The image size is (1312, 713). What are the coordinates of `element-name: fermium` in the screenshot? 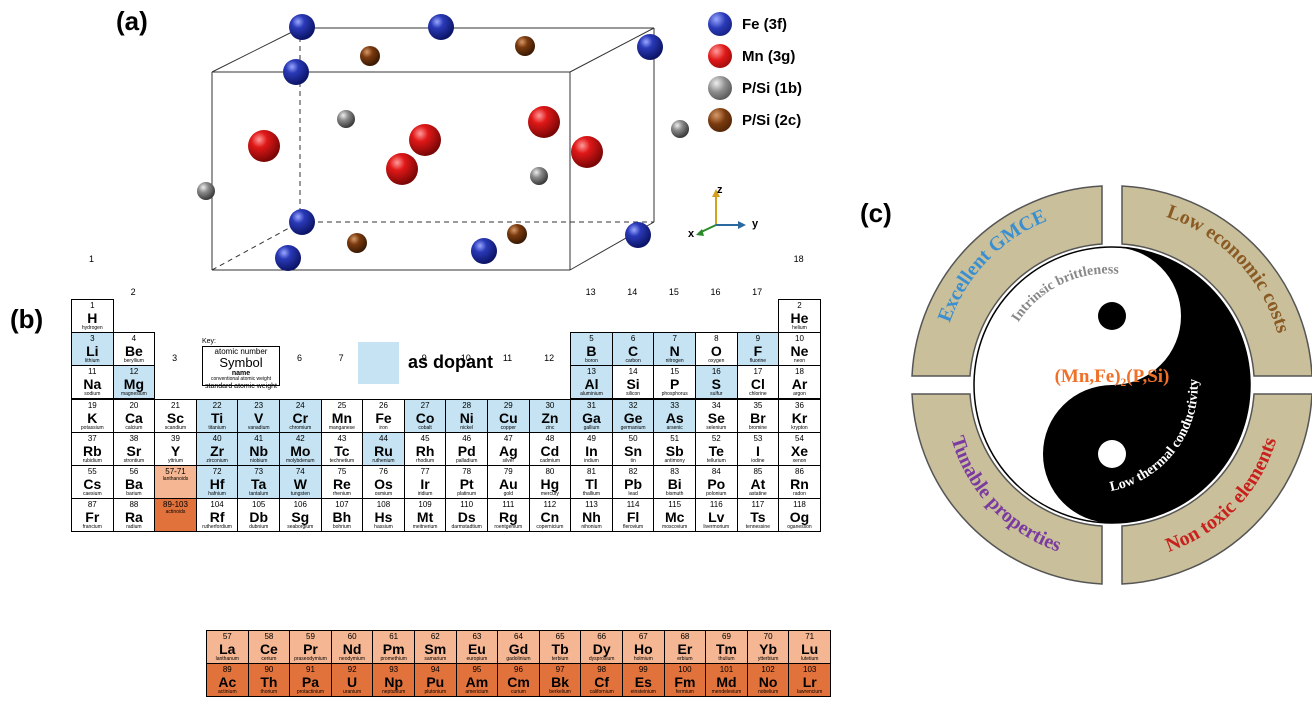 It's located at (684, 692).